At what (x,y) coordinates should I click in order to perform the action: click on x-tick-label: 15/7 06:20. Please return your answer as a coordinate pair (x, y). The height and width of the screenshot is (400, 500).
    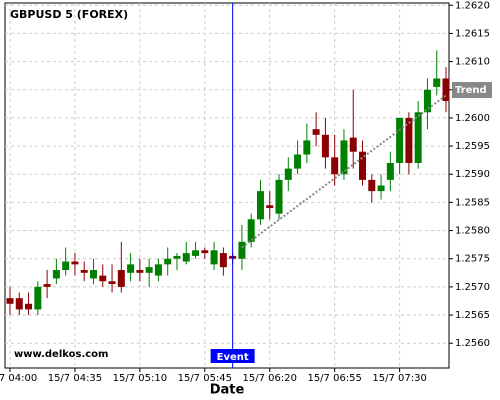
    Looking at the image, I should click on (270, 378).